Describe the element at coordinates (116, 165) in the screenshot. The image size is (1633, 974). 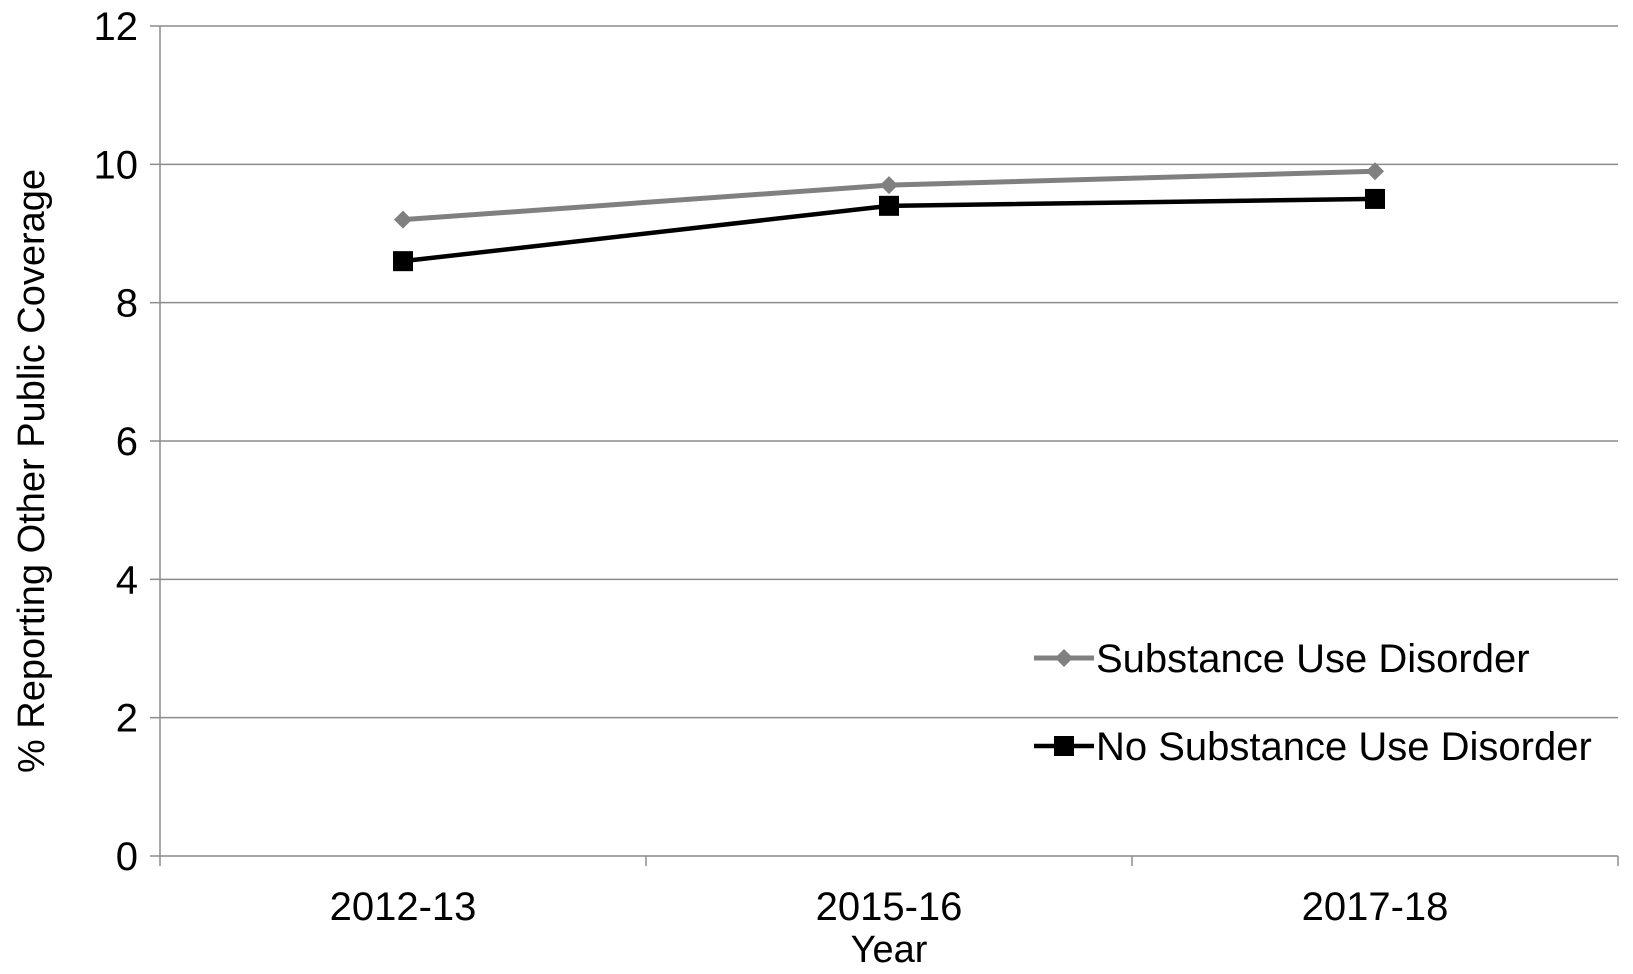
I see `y-tick-label: 10` at that location.